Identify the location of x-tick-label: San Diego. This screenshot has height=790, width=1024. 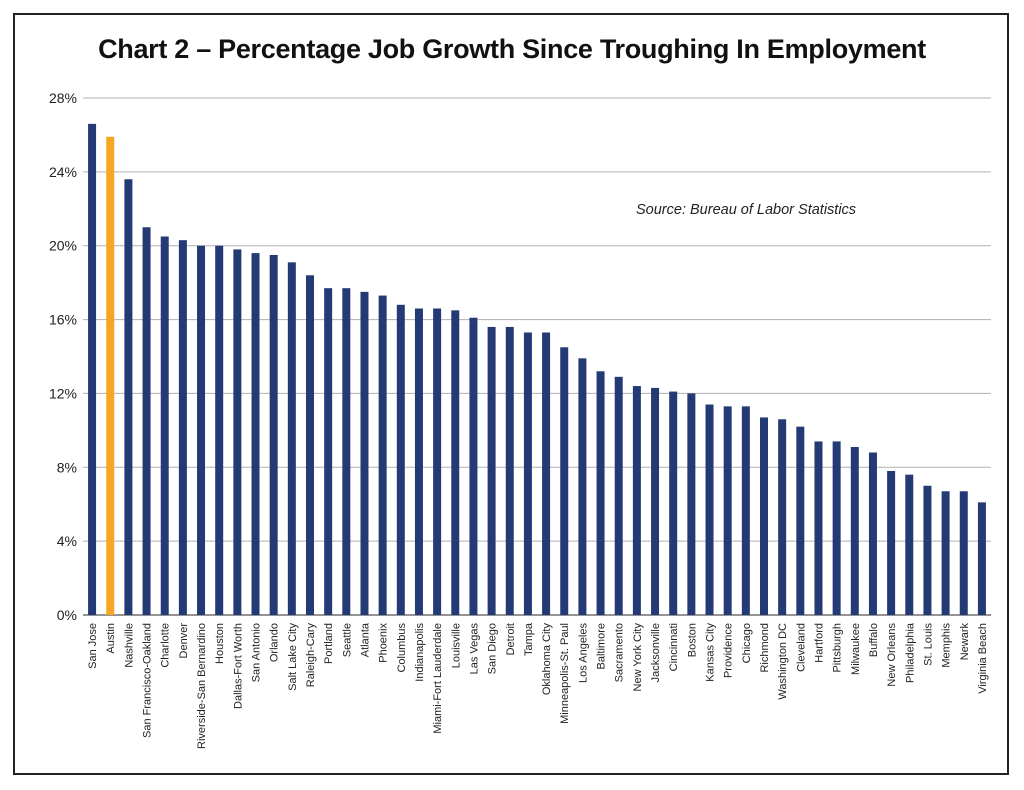
(493, 648).